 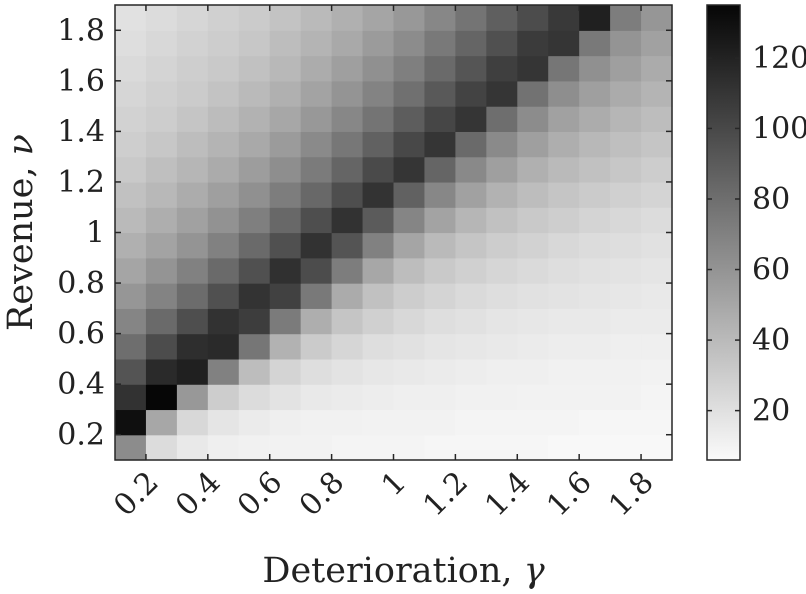 I want to click on x-tick-label: 1.8, so click(x=631, y=494).